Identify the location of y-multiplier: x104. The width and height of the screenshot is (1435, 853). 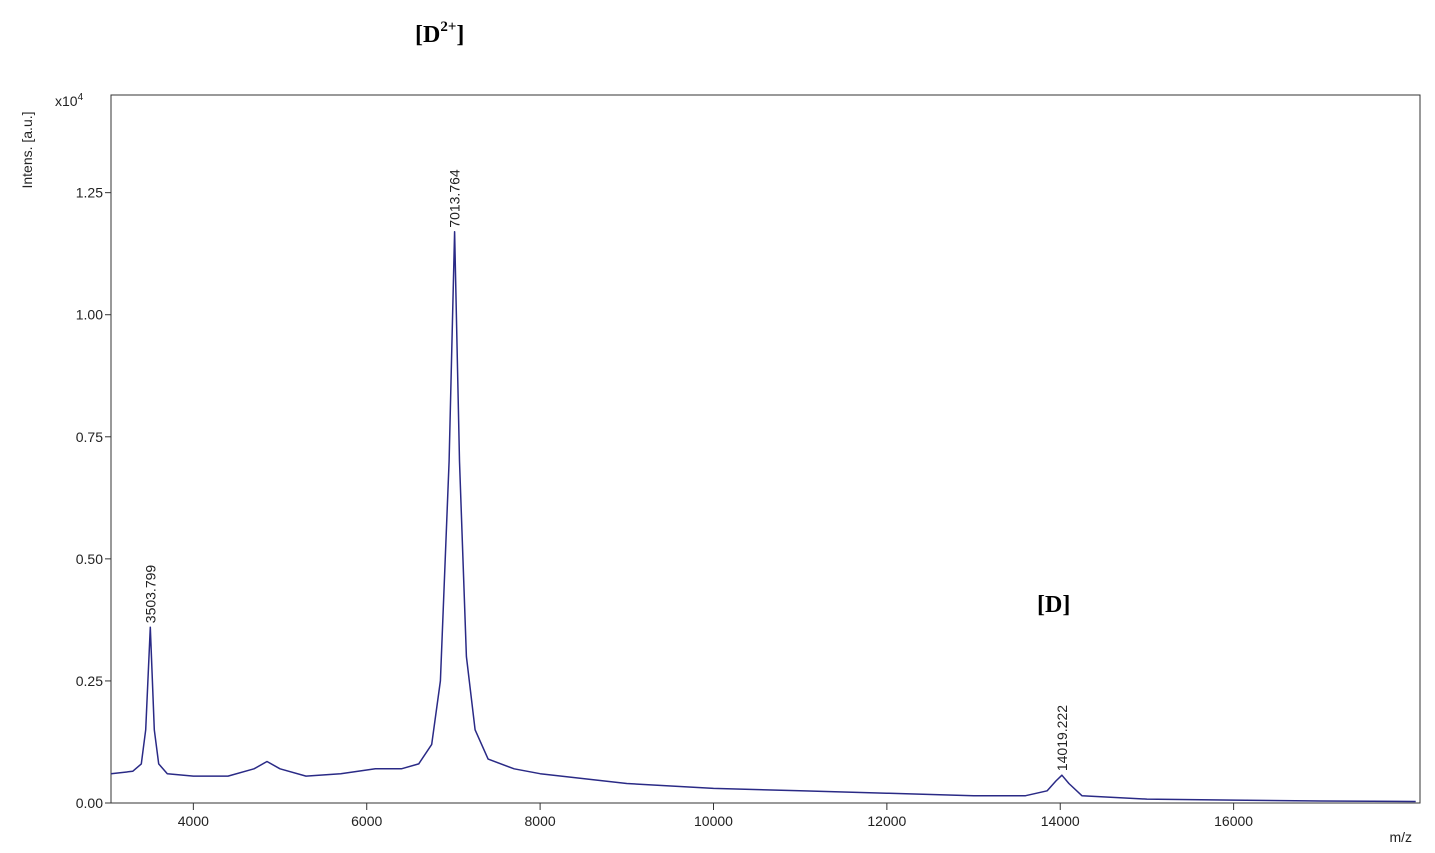
(69, 100).